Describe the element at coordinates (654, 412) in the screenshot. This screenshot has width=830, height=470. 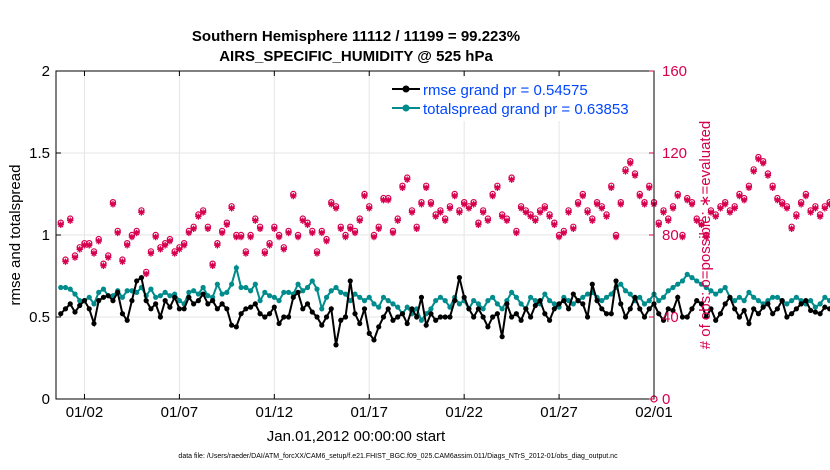
I see `x-tick-label: 02/01` at that location.